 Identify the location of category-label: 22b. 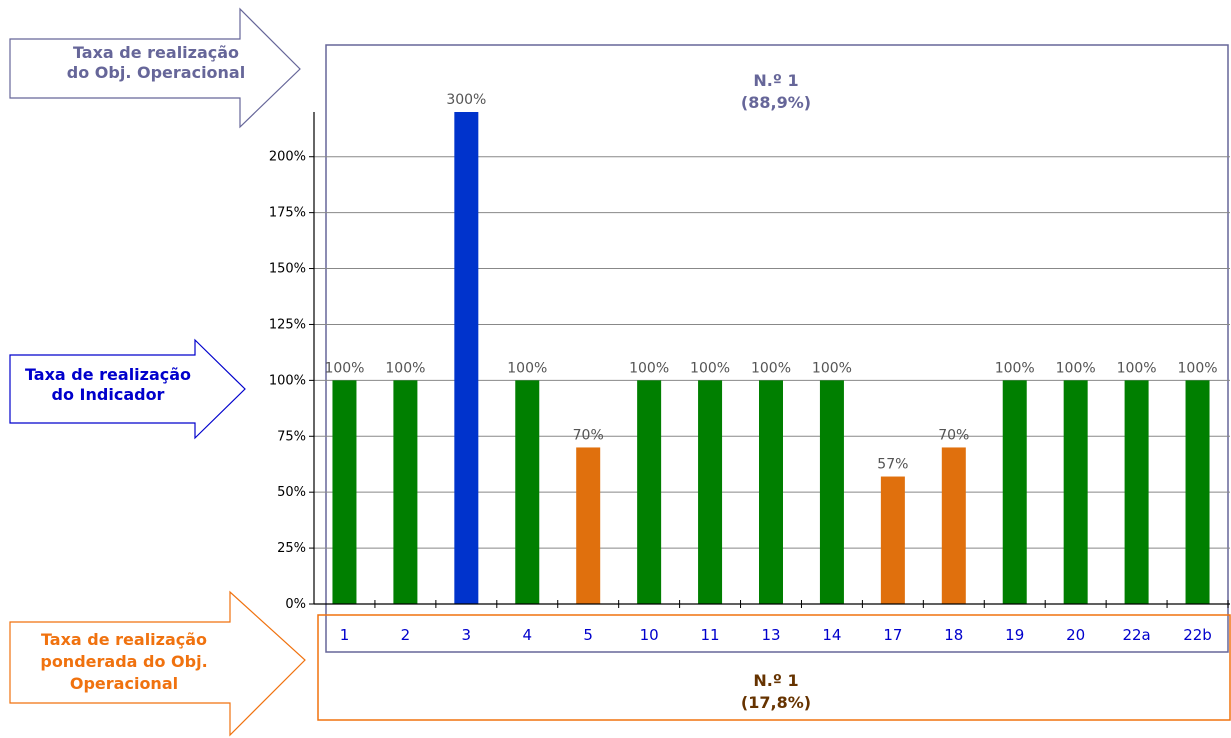
(1197, 635).